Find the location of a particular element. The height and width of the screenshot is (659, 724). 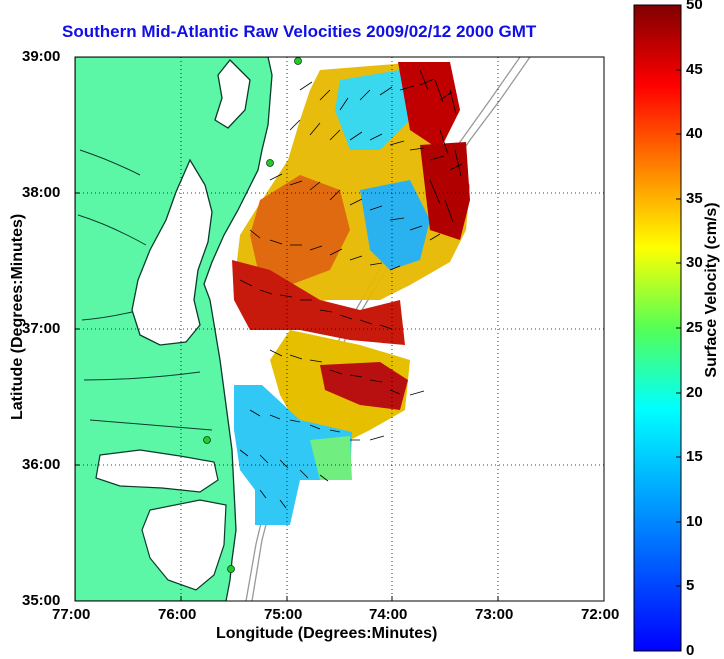

velocity-field-offshore is located at coordinates (372, 110).